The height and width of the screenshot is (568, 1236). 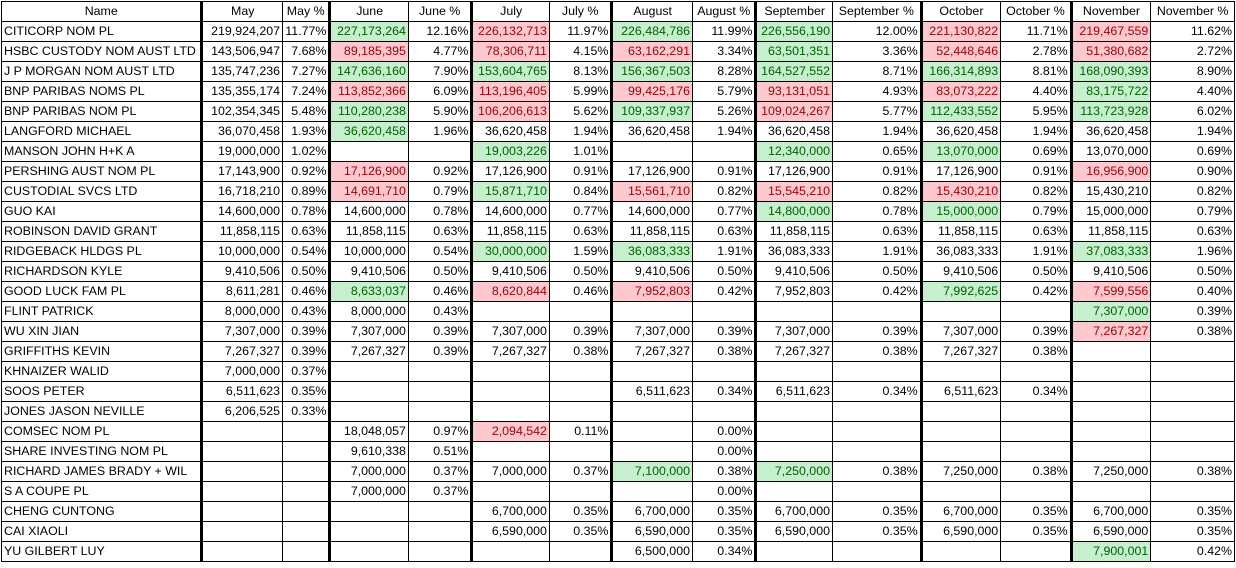 I want to click on cell-september-pct: 3.36%, so click(x=877, y=51).